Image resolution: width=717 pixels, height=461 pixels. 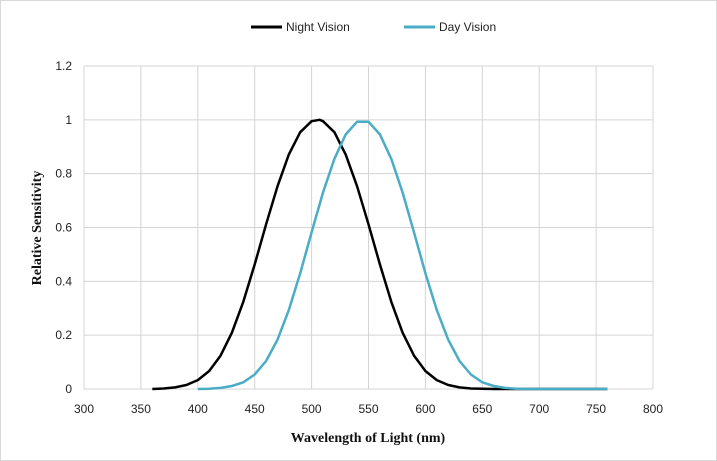 What do you see at coordinates (68, 120) in the screenshot?
I see `y-tick-label: 1` at bounding box center [68, 120].